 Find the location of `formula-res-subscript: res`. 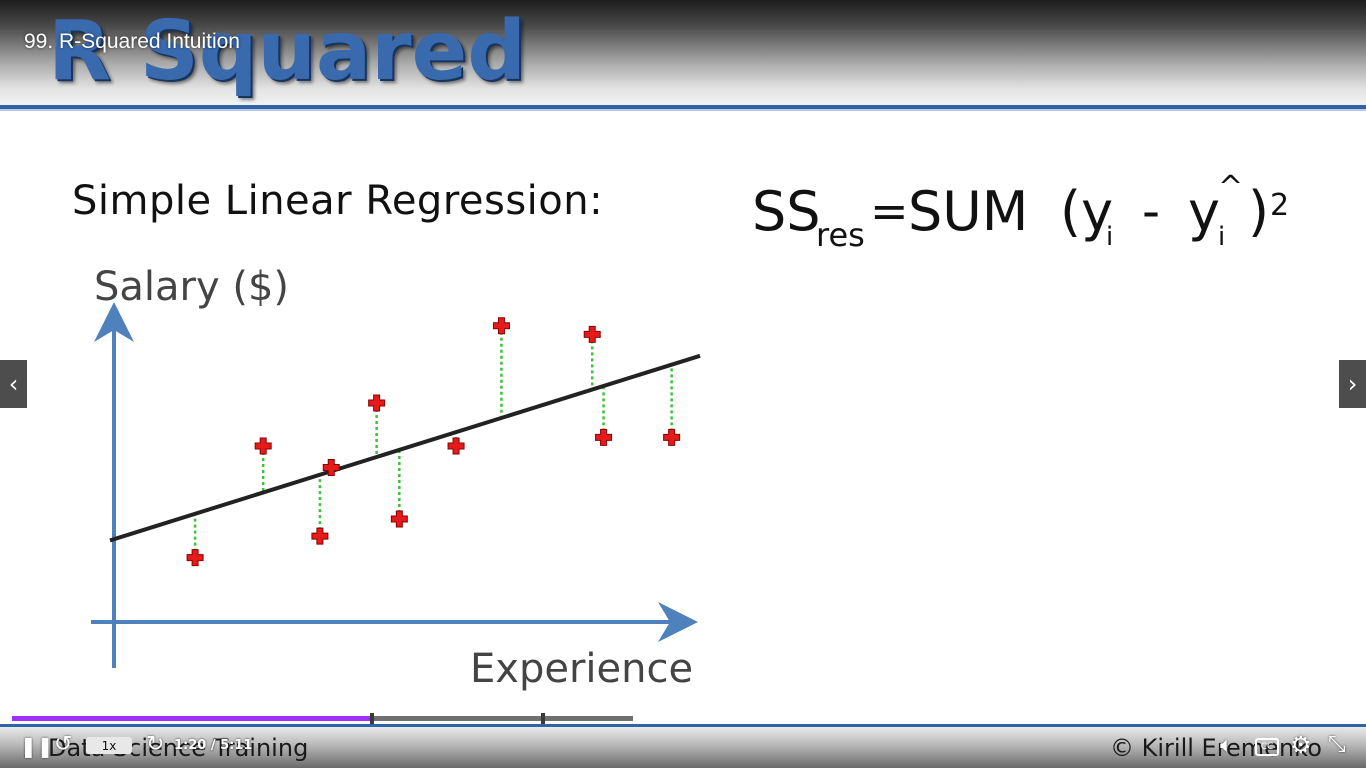

formula-res-subscript: res is located at coordinates (840, 235).